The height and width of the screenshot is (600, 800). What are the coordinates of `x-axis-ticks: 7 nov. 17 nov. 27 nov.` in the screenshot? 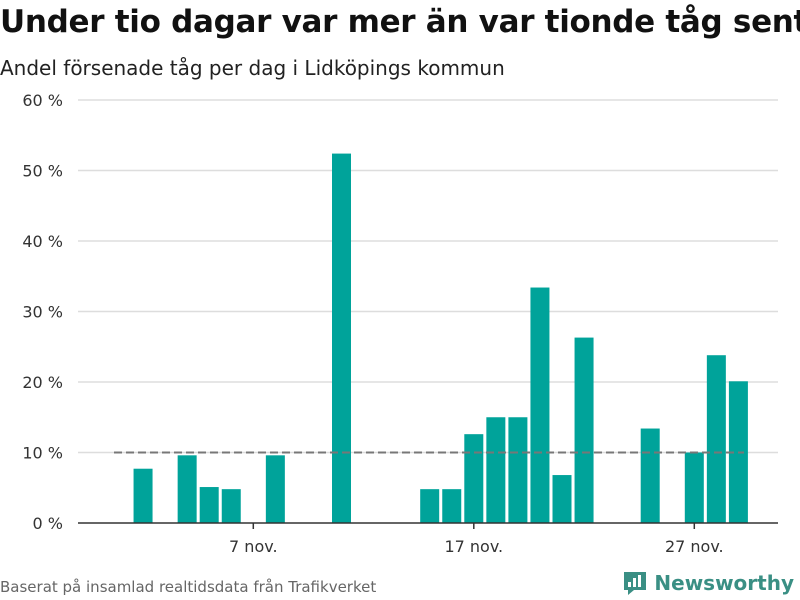 It's located at (476, 539).